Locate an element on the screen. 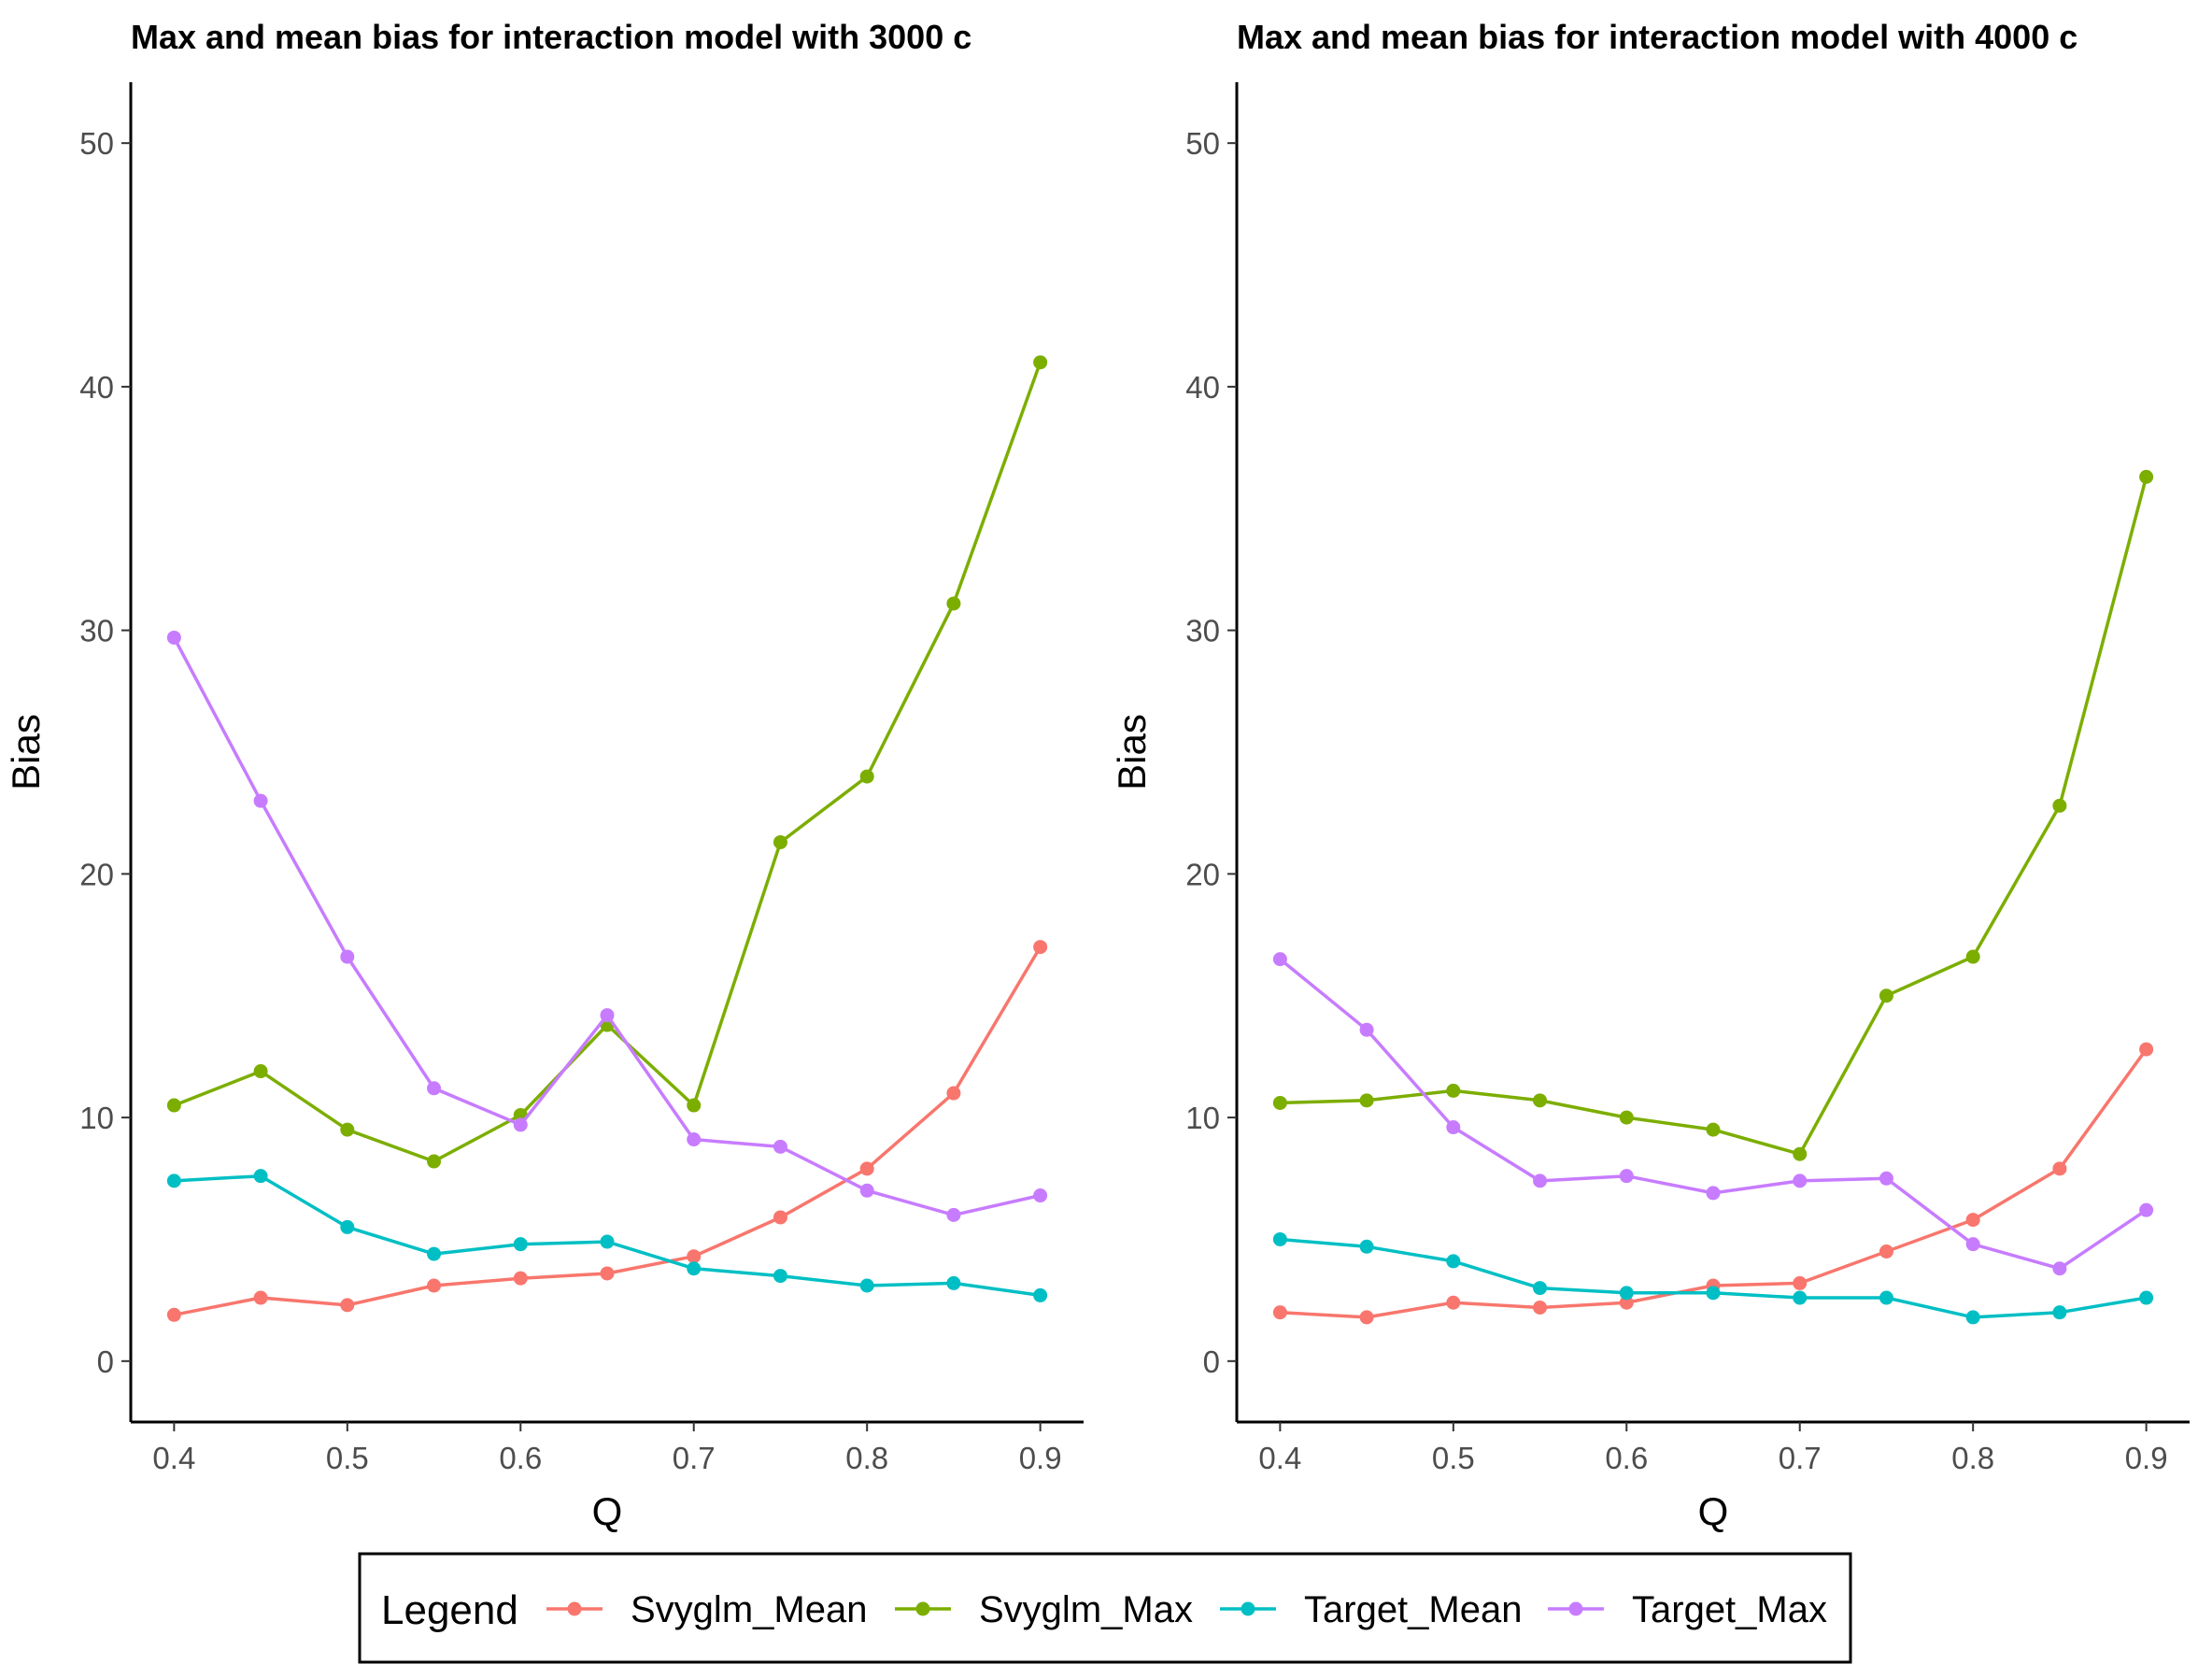 This screenshot has width=2212, height=1664. y-tick-label: 0 is located at coordinates (1211, 1361).